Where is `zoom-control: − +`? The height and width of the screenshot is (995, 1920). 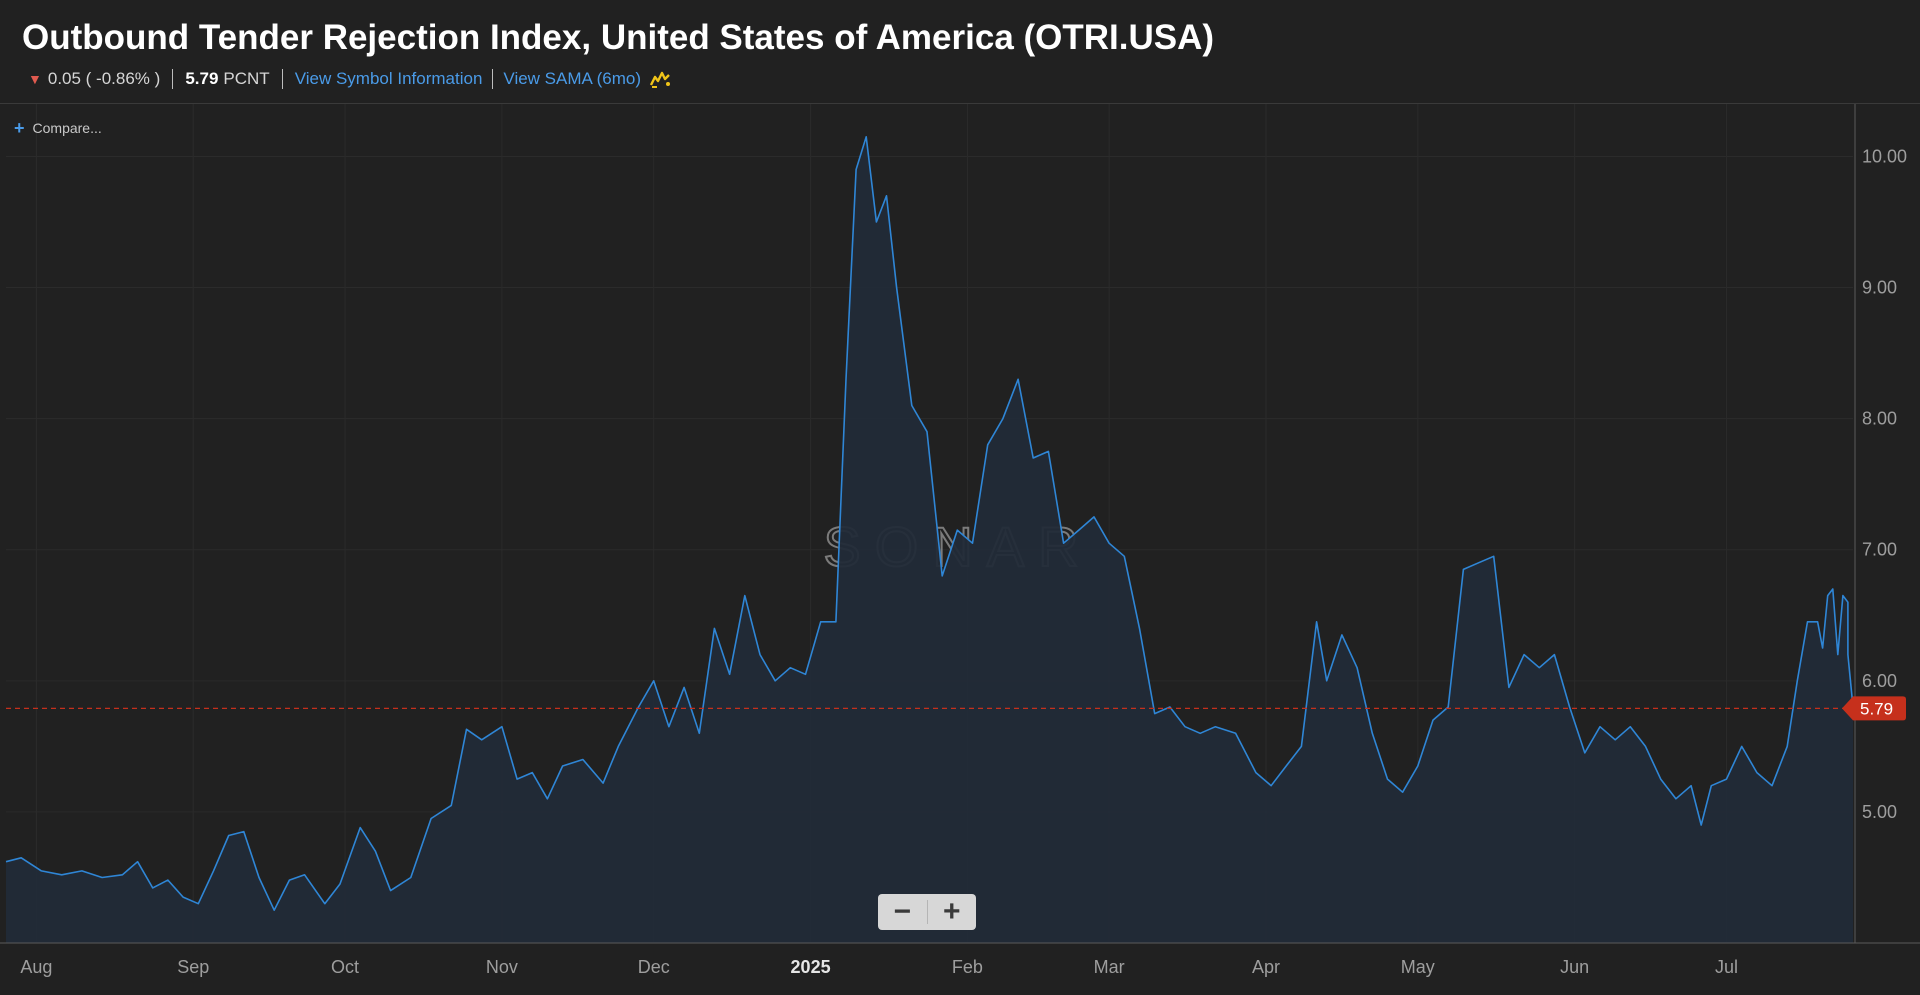 zoom-control: − + is located at coordinates (927, 912).